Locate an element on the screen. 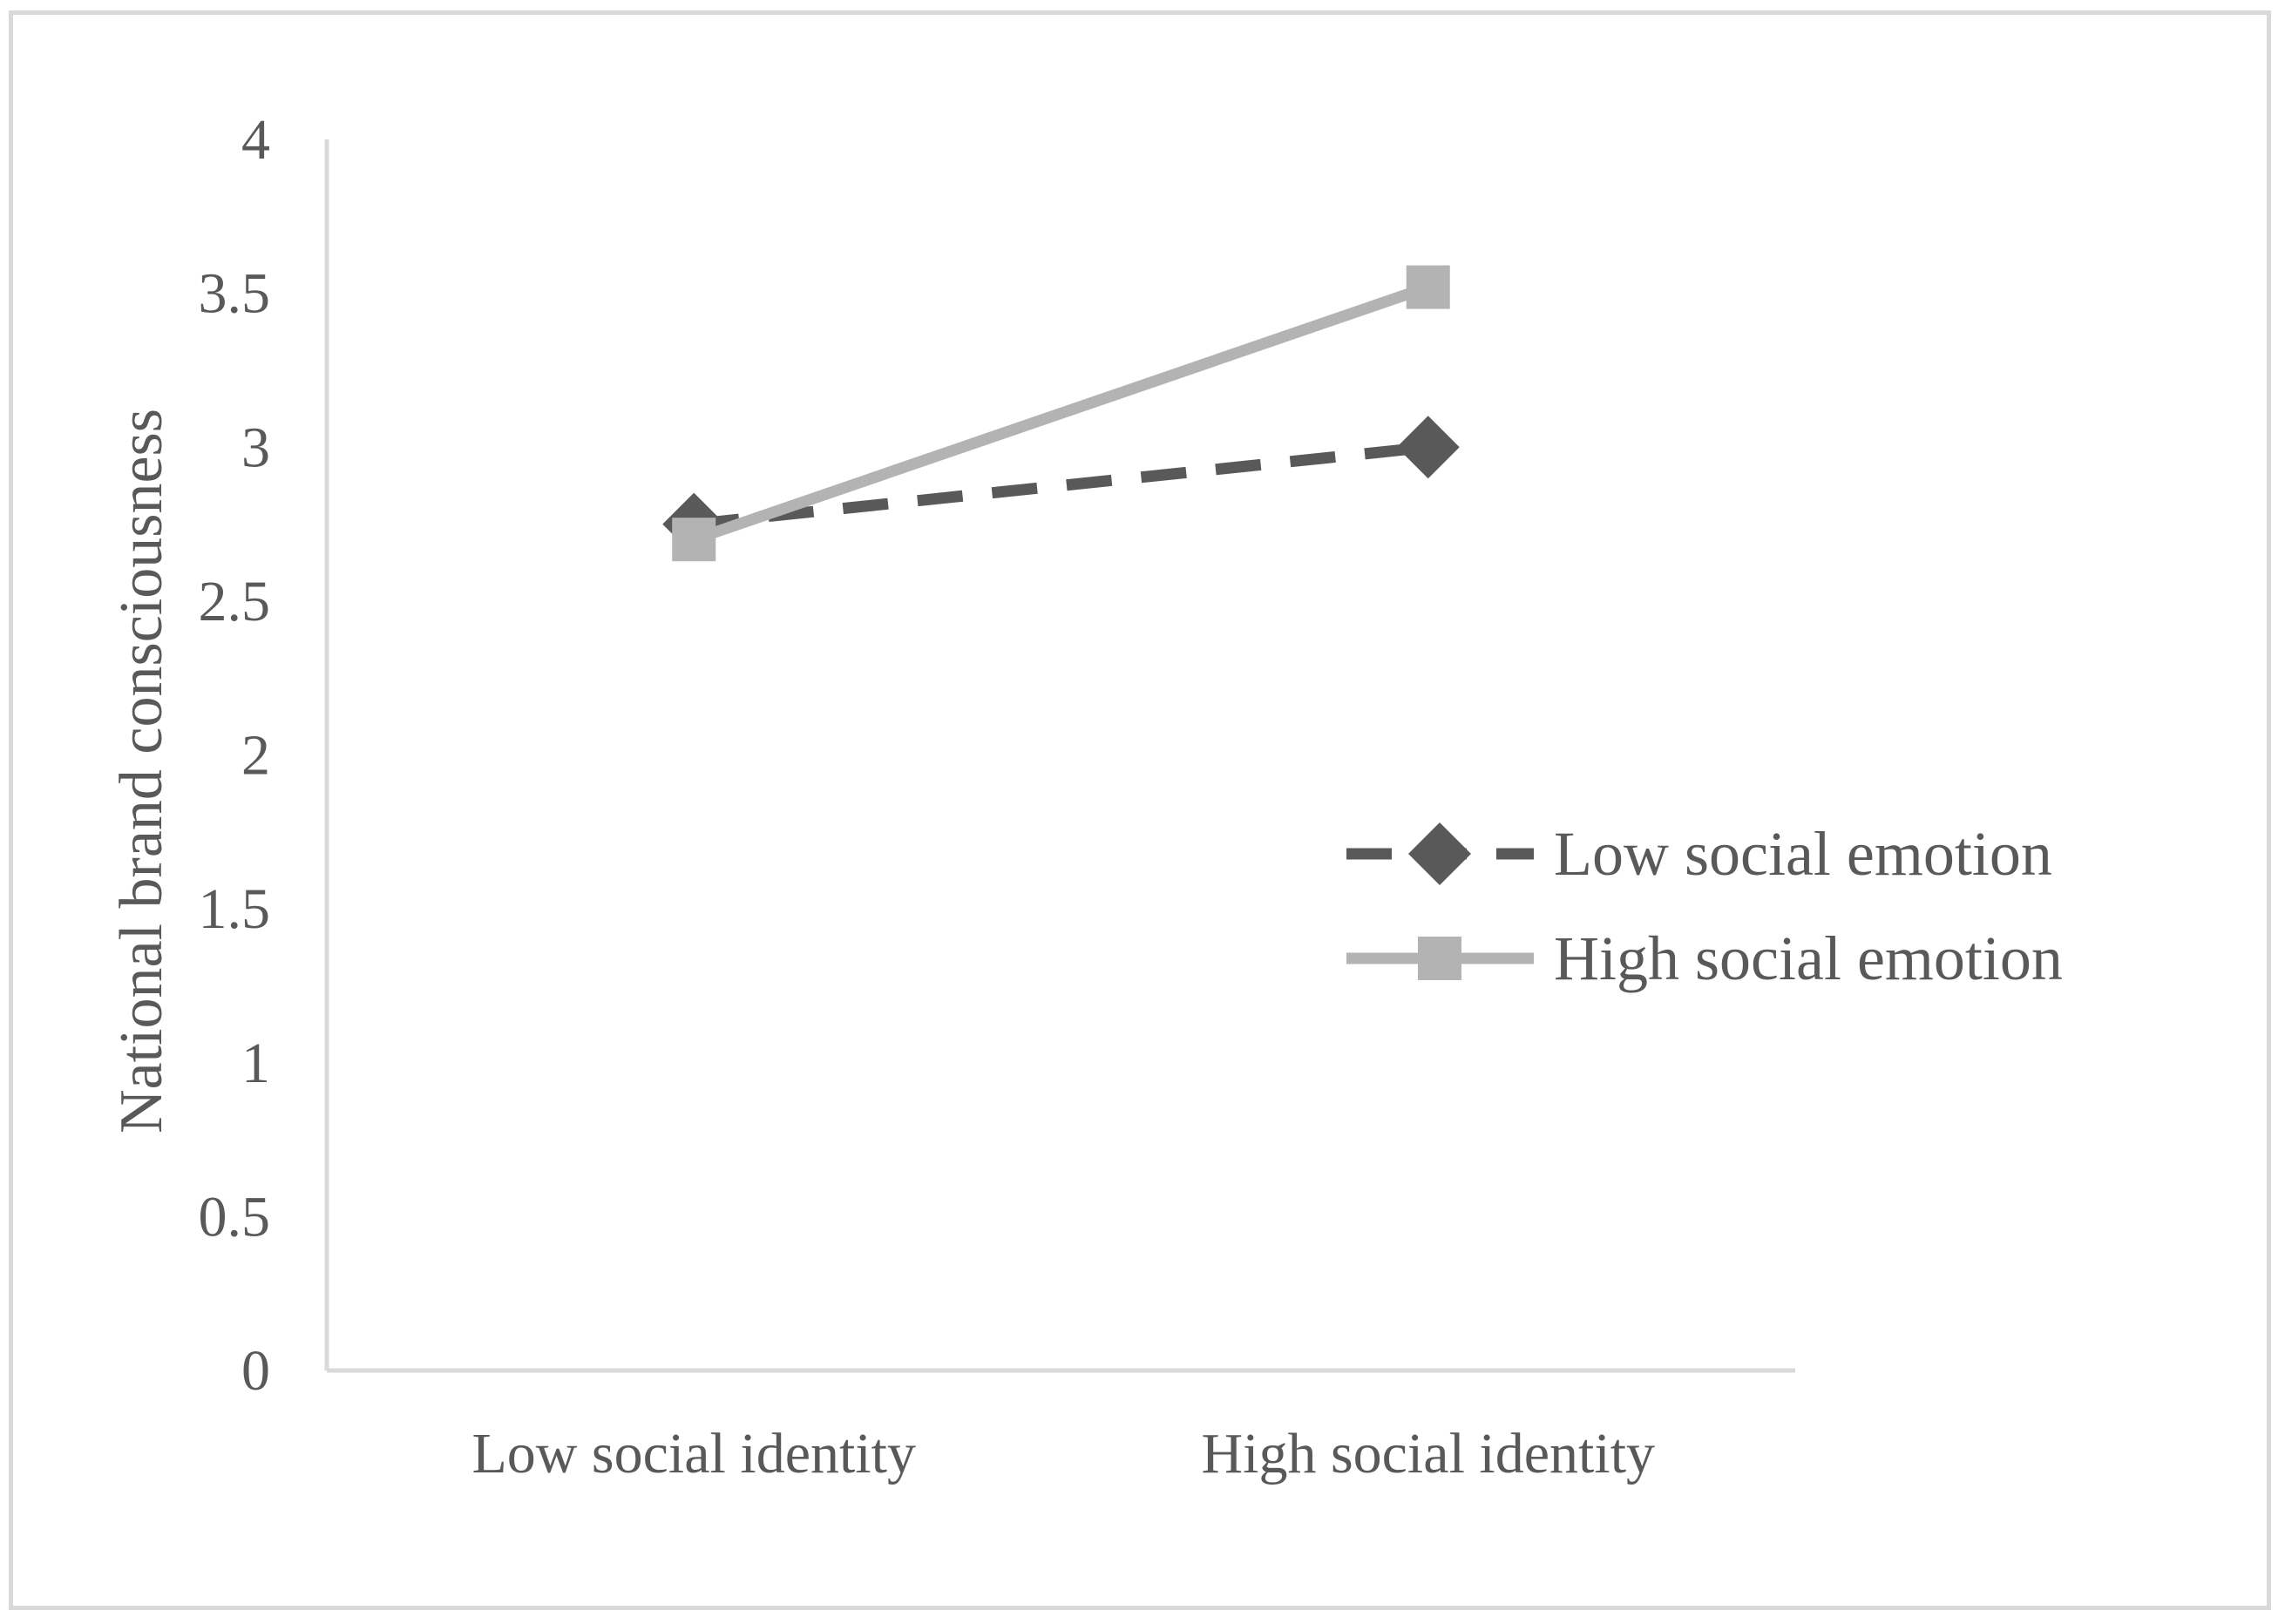 The width and height of the screenshot is (2285, 1624). legend-entry: High social emotion is located at coordinates (1704, 958).